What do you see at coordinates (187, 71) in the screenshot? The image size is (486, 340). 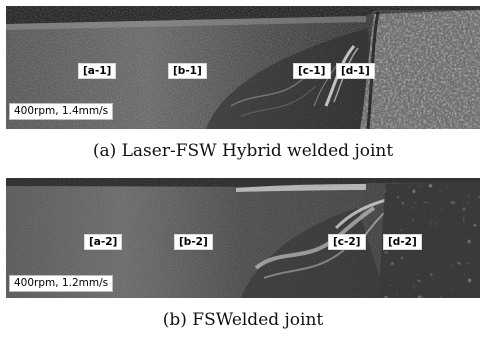 I see `zone-label-b1: [b-1]` at bounding box center [187, 71].